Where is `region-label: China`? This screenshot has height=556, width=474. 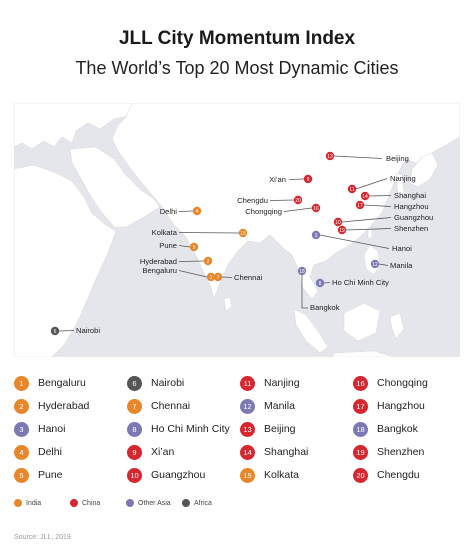 region-label: China is located at coordinates (91, 503).